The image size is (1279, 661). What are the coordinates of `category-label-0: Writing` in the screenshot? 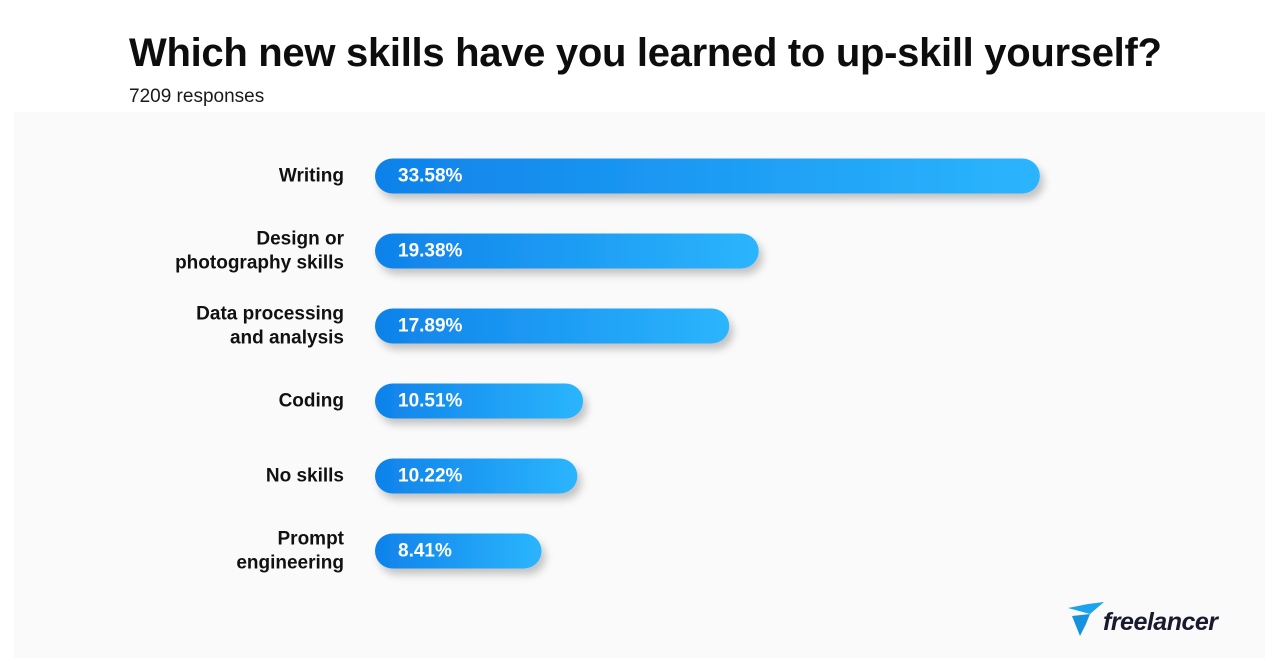 It's located at (311, 176).